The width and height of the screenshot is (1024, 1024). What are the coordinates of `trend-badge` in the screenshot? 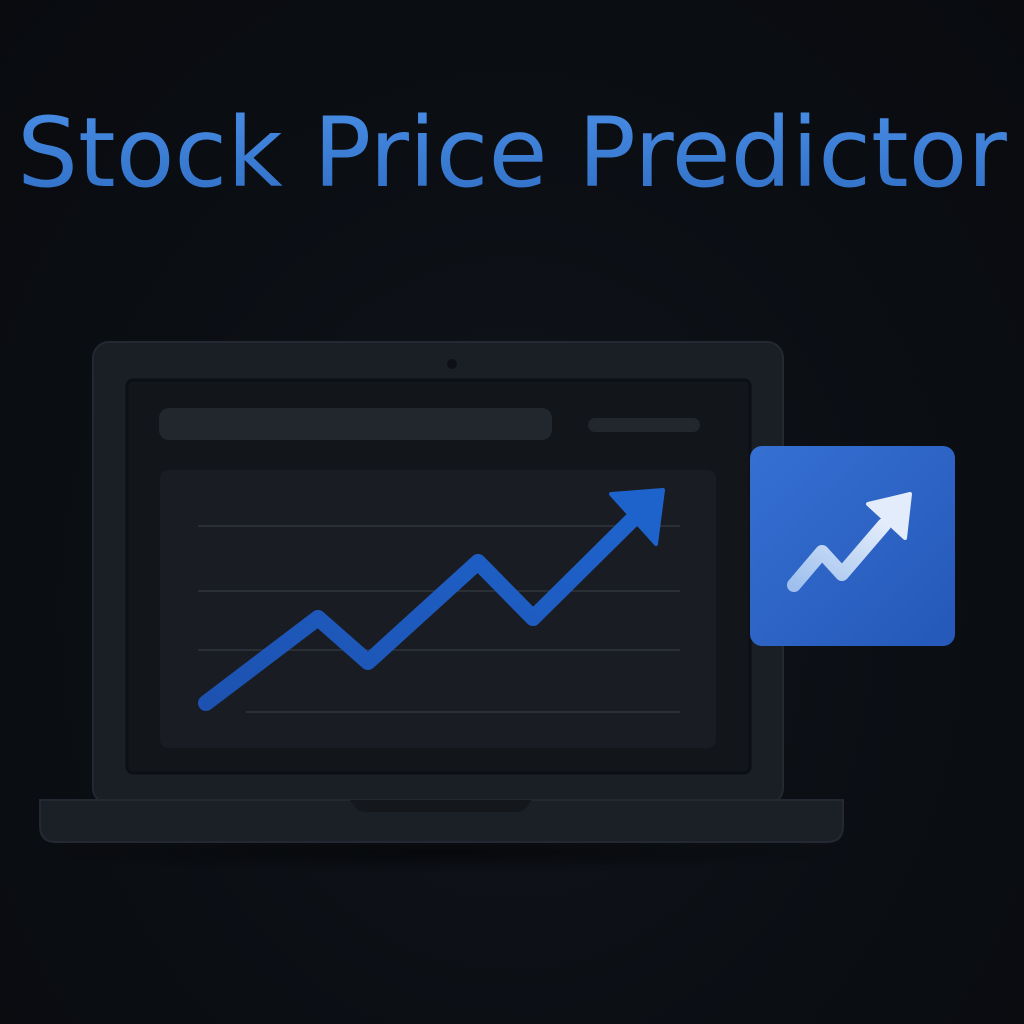 It's located at (852, 546).